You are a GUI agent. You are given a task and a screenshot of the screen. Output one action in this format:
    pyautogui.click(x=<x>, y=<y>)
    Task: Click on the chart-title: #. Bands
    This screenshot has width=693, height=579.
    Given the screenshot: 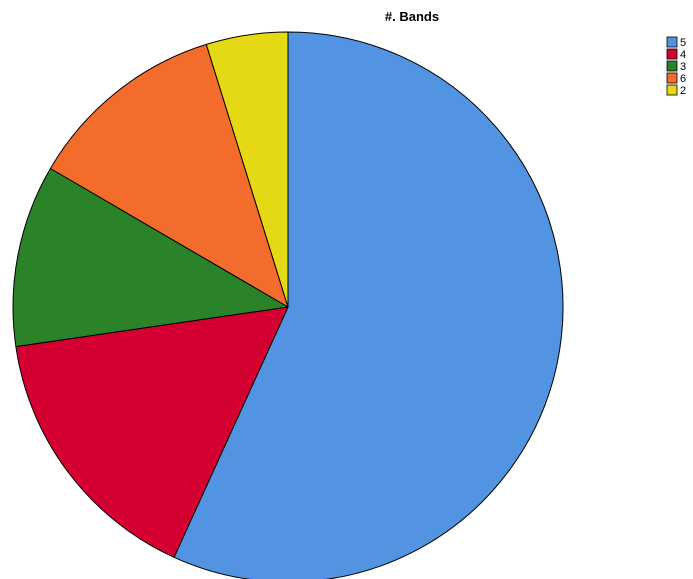 What is the action you would take?
    pyautogui.click(x=412, y=16)
    